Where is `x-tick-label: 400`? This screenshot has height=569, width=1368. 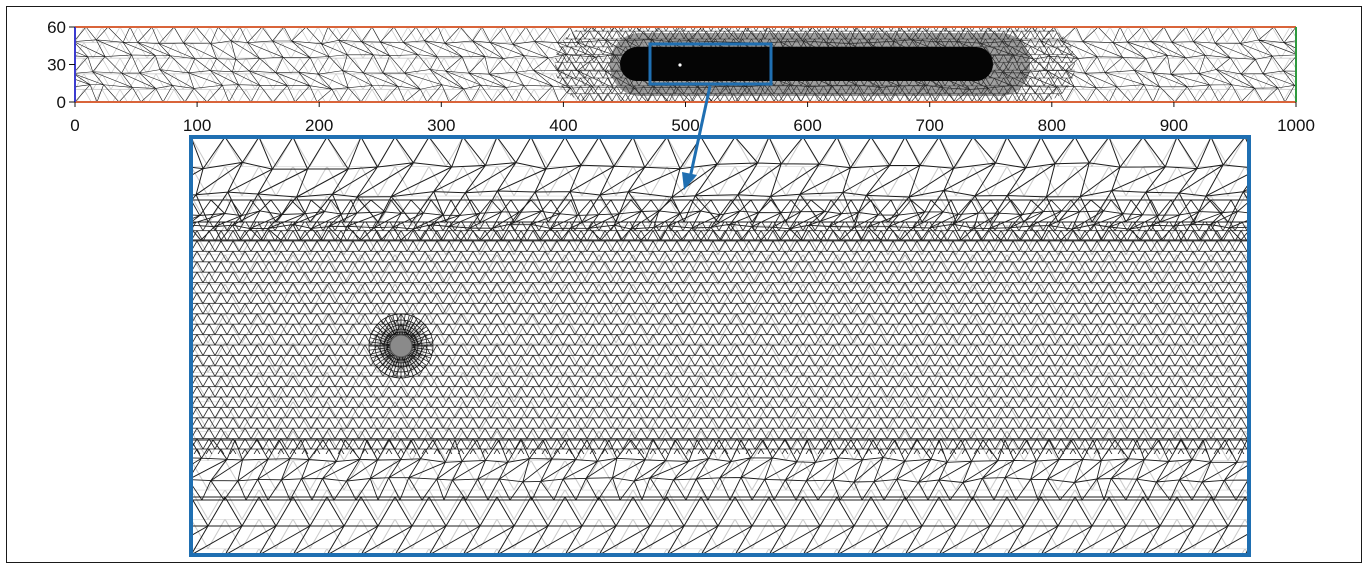 x-tick-label: 400 is located at coordinates (563, 125).